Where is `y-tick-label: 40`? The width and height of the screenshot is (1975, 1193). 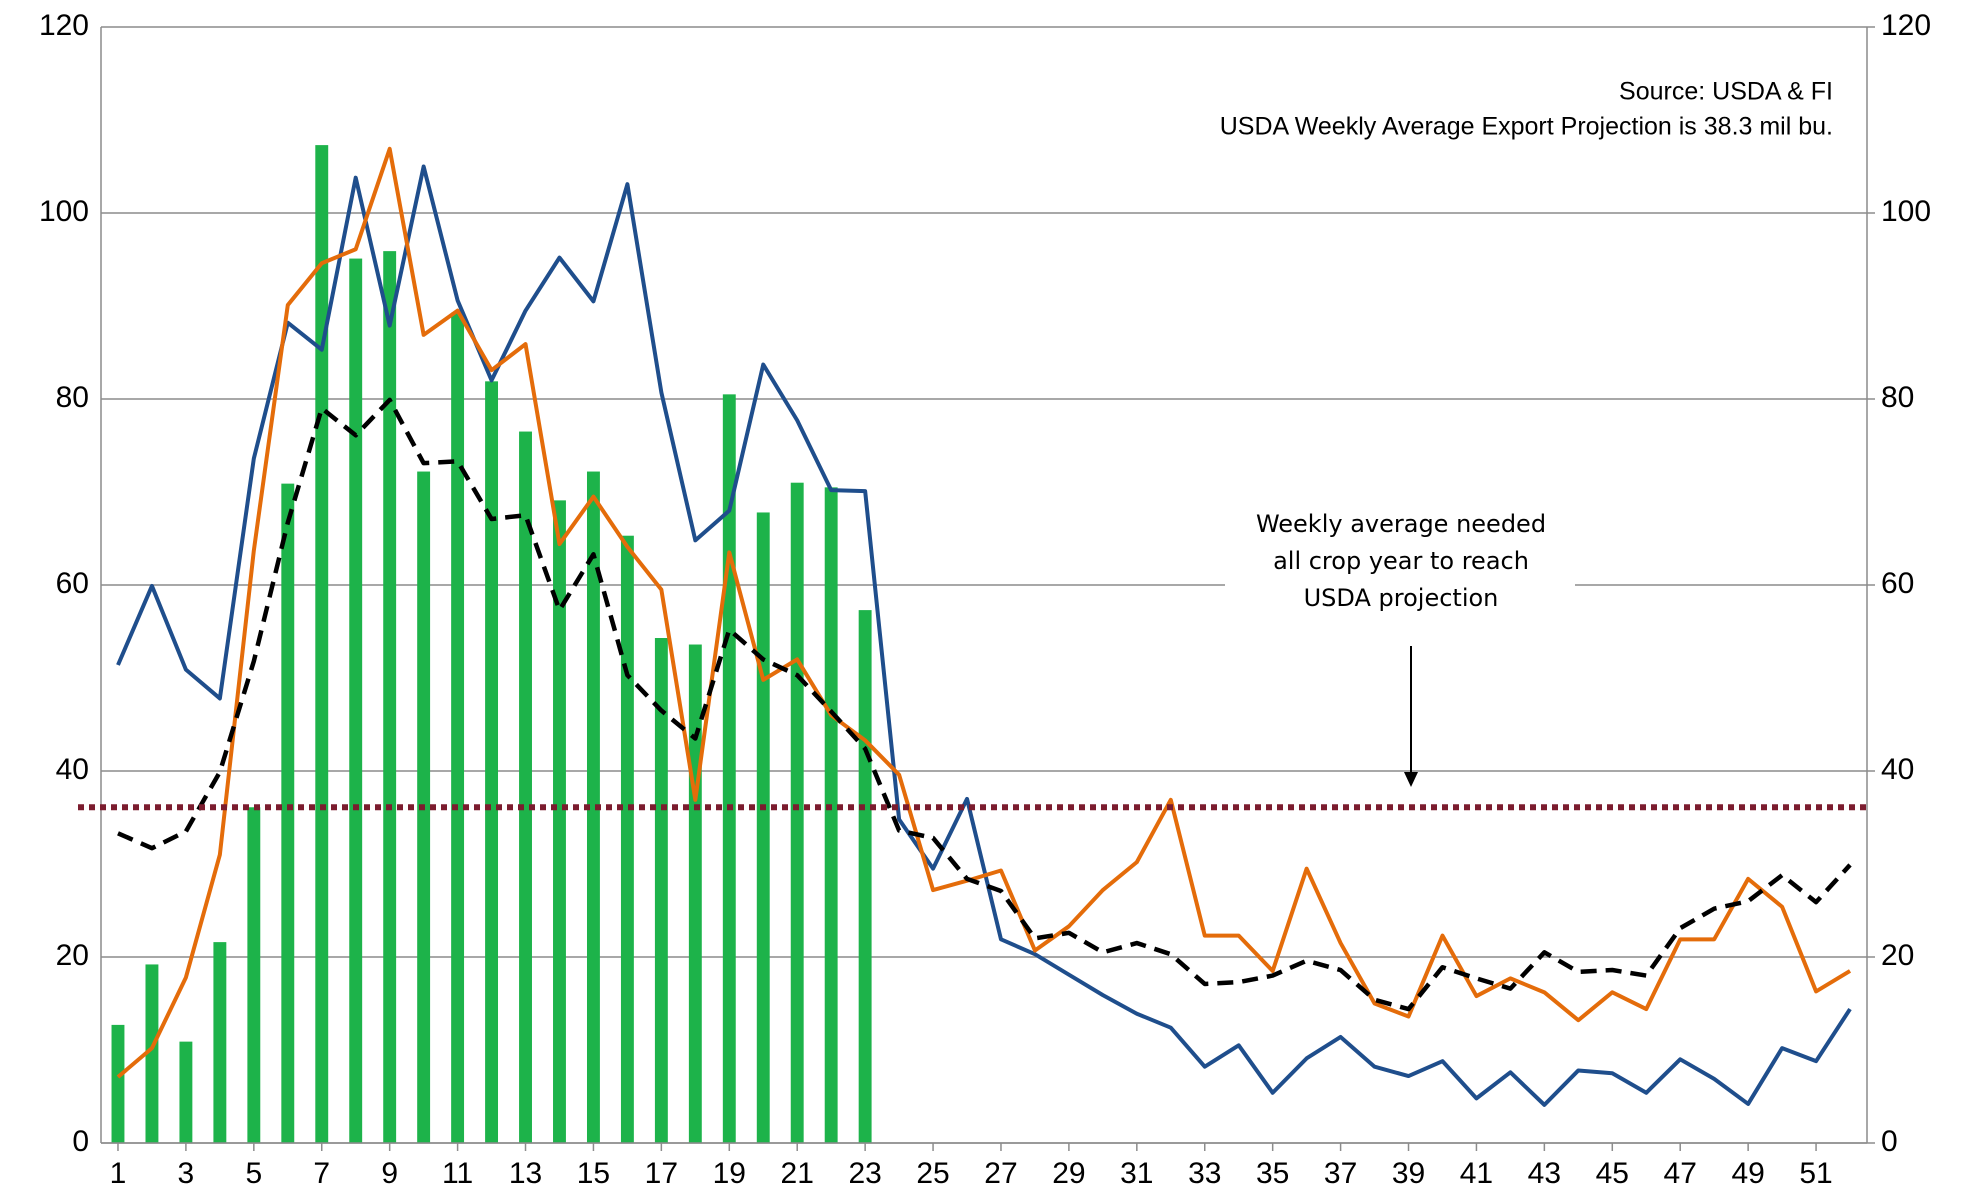 y-tick-label: 40 is located at coordinates (72, 769).